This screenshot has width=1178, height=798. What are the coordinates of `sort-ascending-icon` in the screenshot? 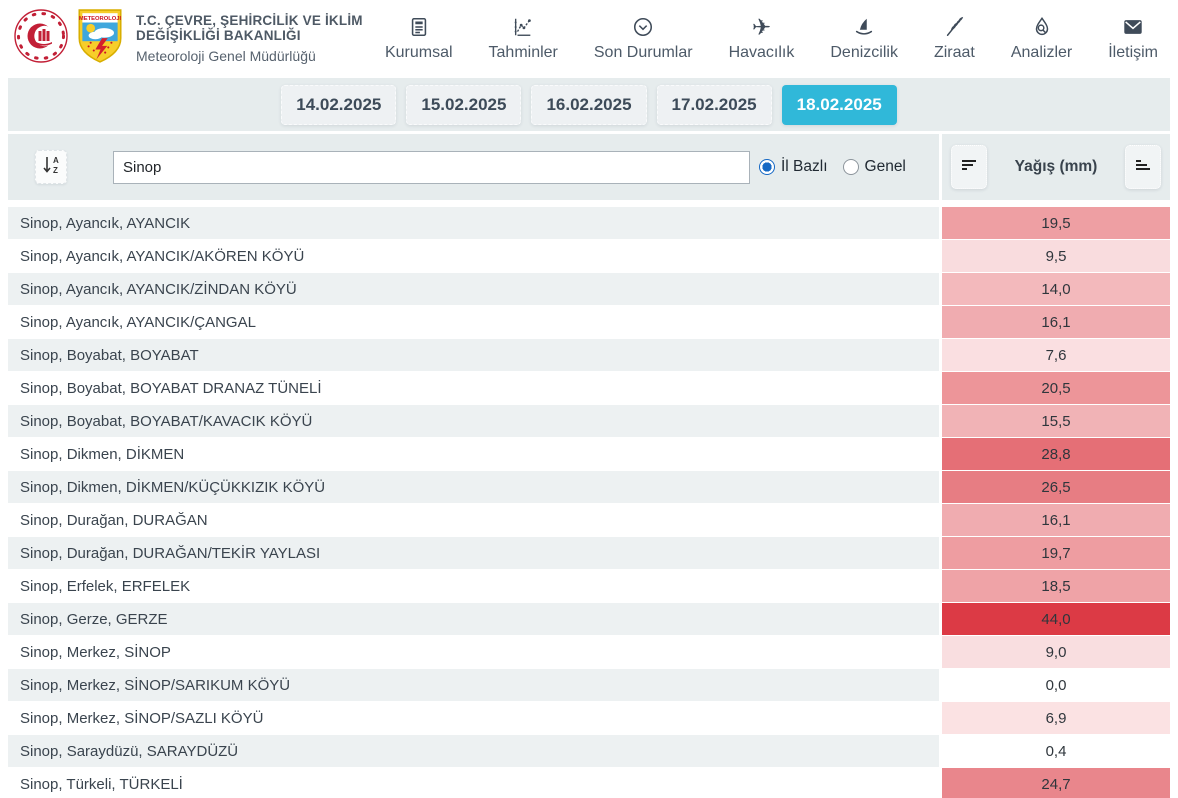 It's located at (1143, 167).